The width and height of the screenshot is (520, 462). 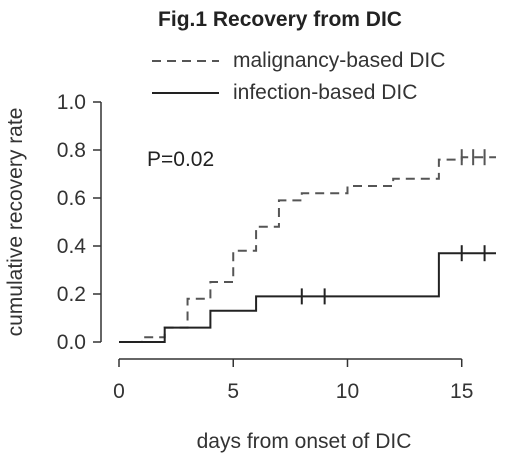 I want to click on y-tick-label-5: 1.0, so click(x=71, y=102).